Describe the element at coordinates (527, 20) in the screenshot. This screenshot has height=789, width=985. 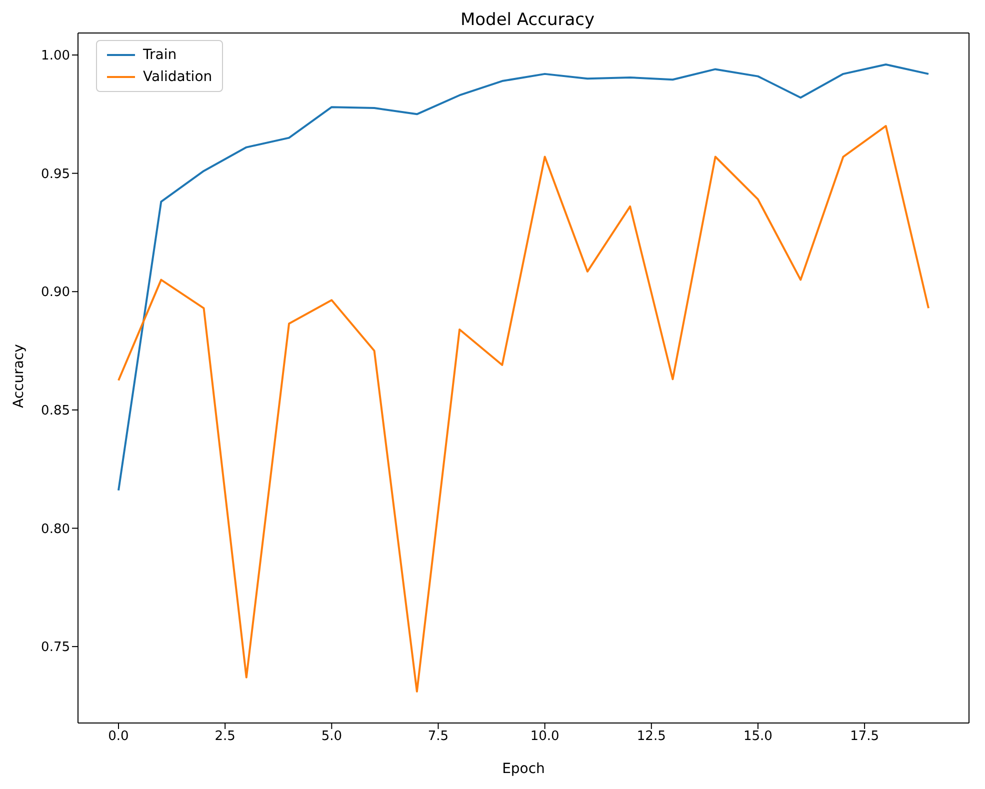
I see `chart-title: Model Accuracy` at that location.